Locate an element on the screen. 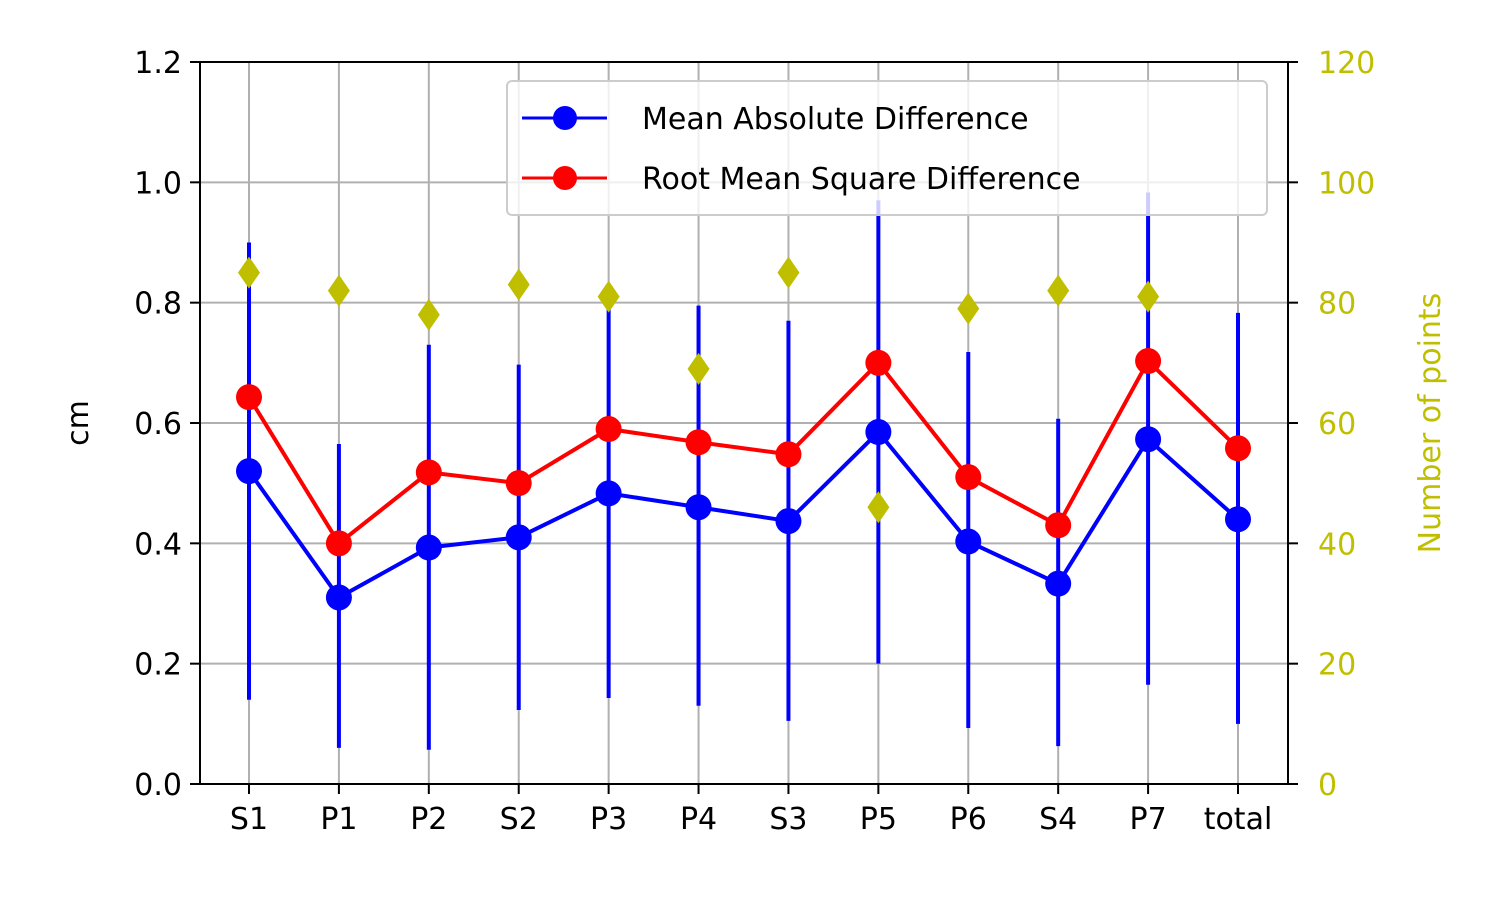 Image resolution: width=1500 pixels, height=900 pixels. x-tick-label: S4 is located at coordinates (1058, 819).